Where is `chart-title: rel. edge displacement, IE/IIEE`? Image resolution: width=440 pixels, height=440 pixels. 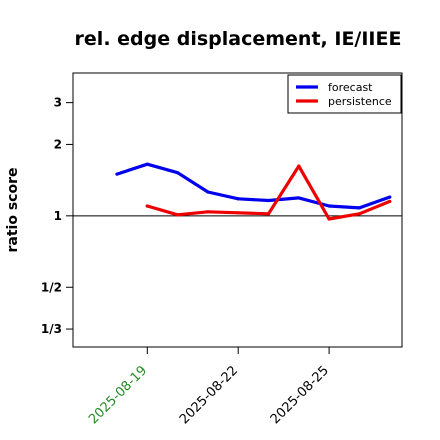 chart-title: rel. edge displacement, IE/IIEE is located at coordinates (238, 39).